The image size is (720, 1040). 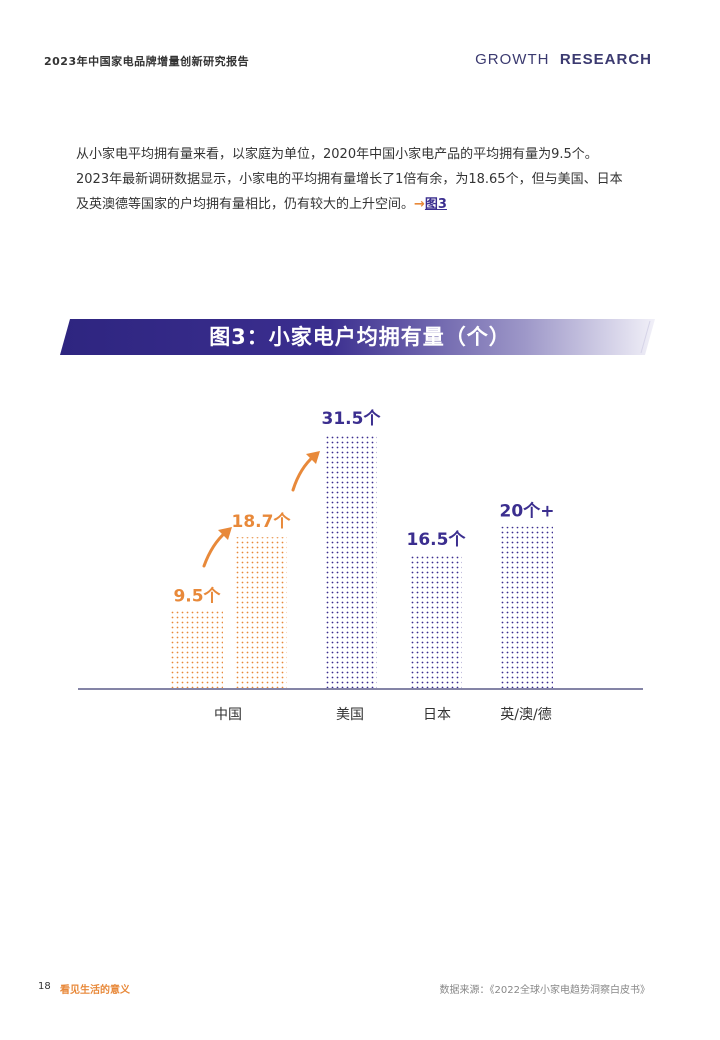 I want to click on figure-title: 图3：小家电户均拥有量（个）, so click(x=360, y=337).